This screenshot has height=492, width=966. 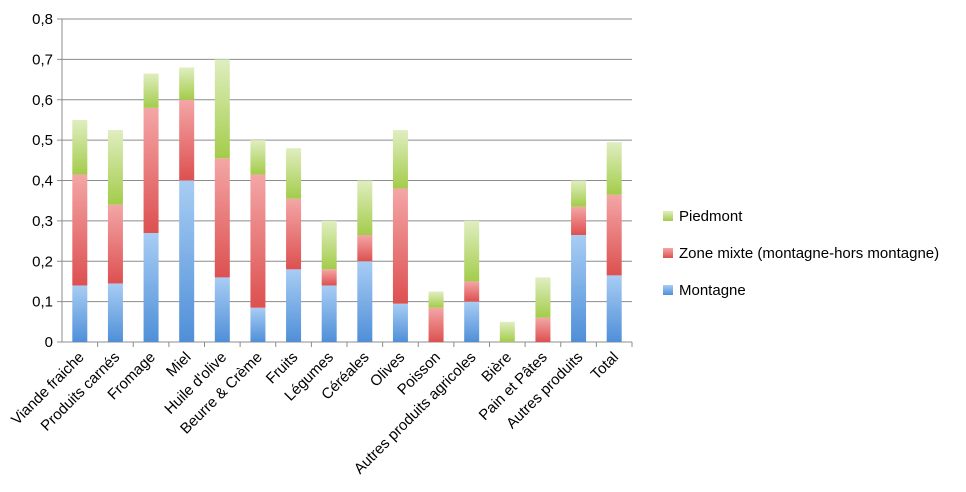 What do you see at coordinates (668, 290) in the screenshot?
I see `legend-swatch-montagne` at bounding box center [668, 290].